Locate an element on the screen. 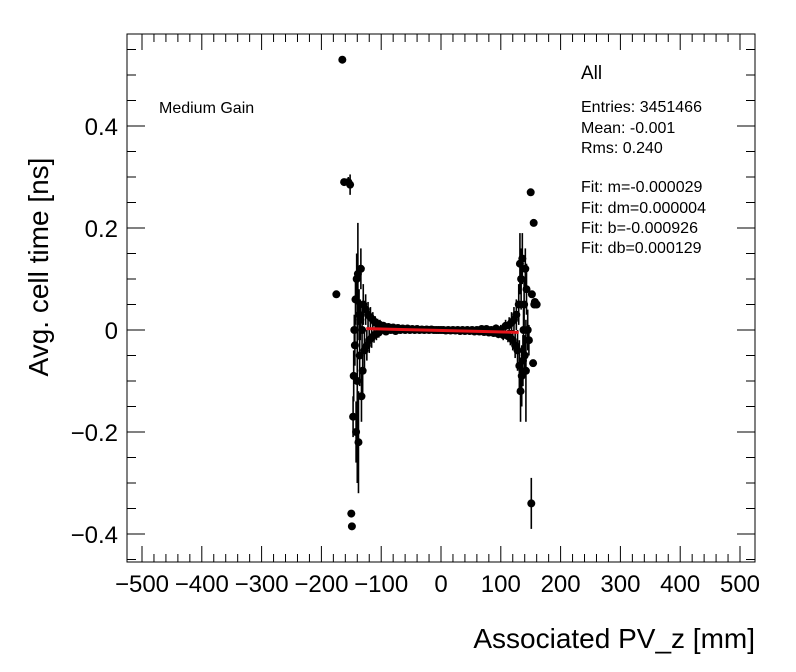 The image size is (796, 672). stats-fit-m: Fit: m=-0.000029 is located at coordinates (642, 187).